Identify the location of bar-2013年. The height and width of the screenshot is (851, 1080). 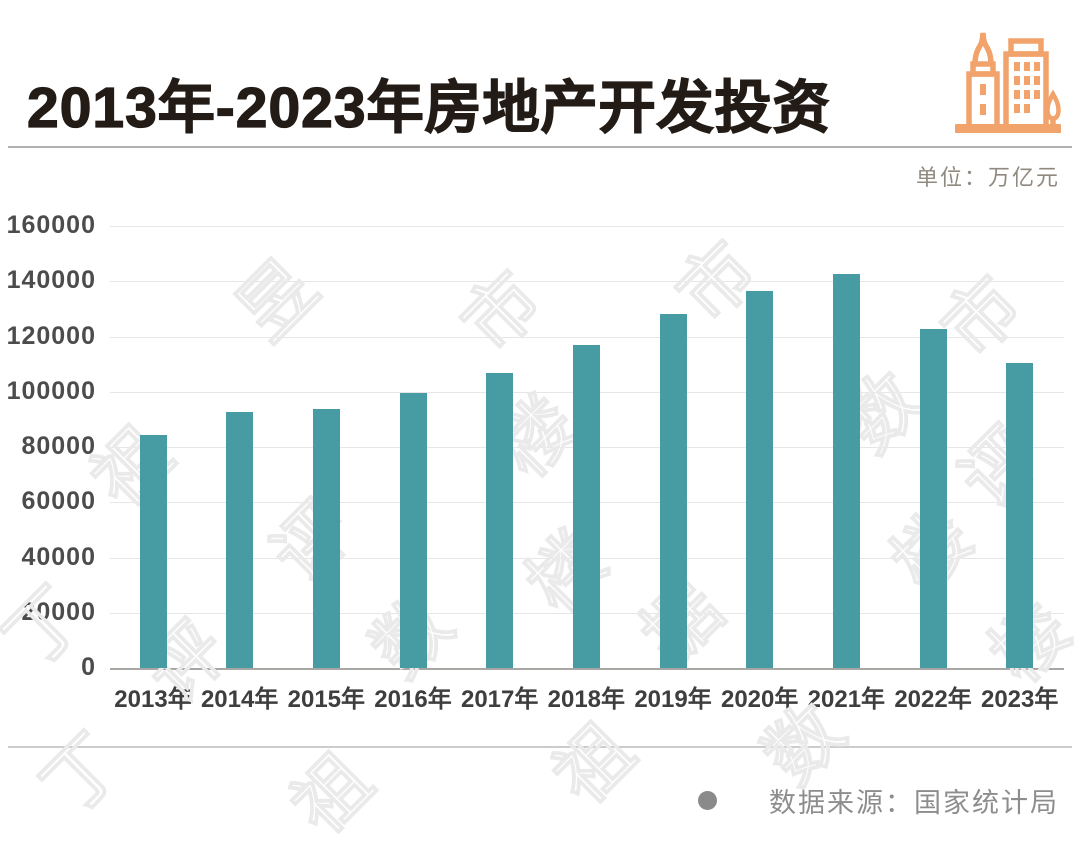
(153, 551).